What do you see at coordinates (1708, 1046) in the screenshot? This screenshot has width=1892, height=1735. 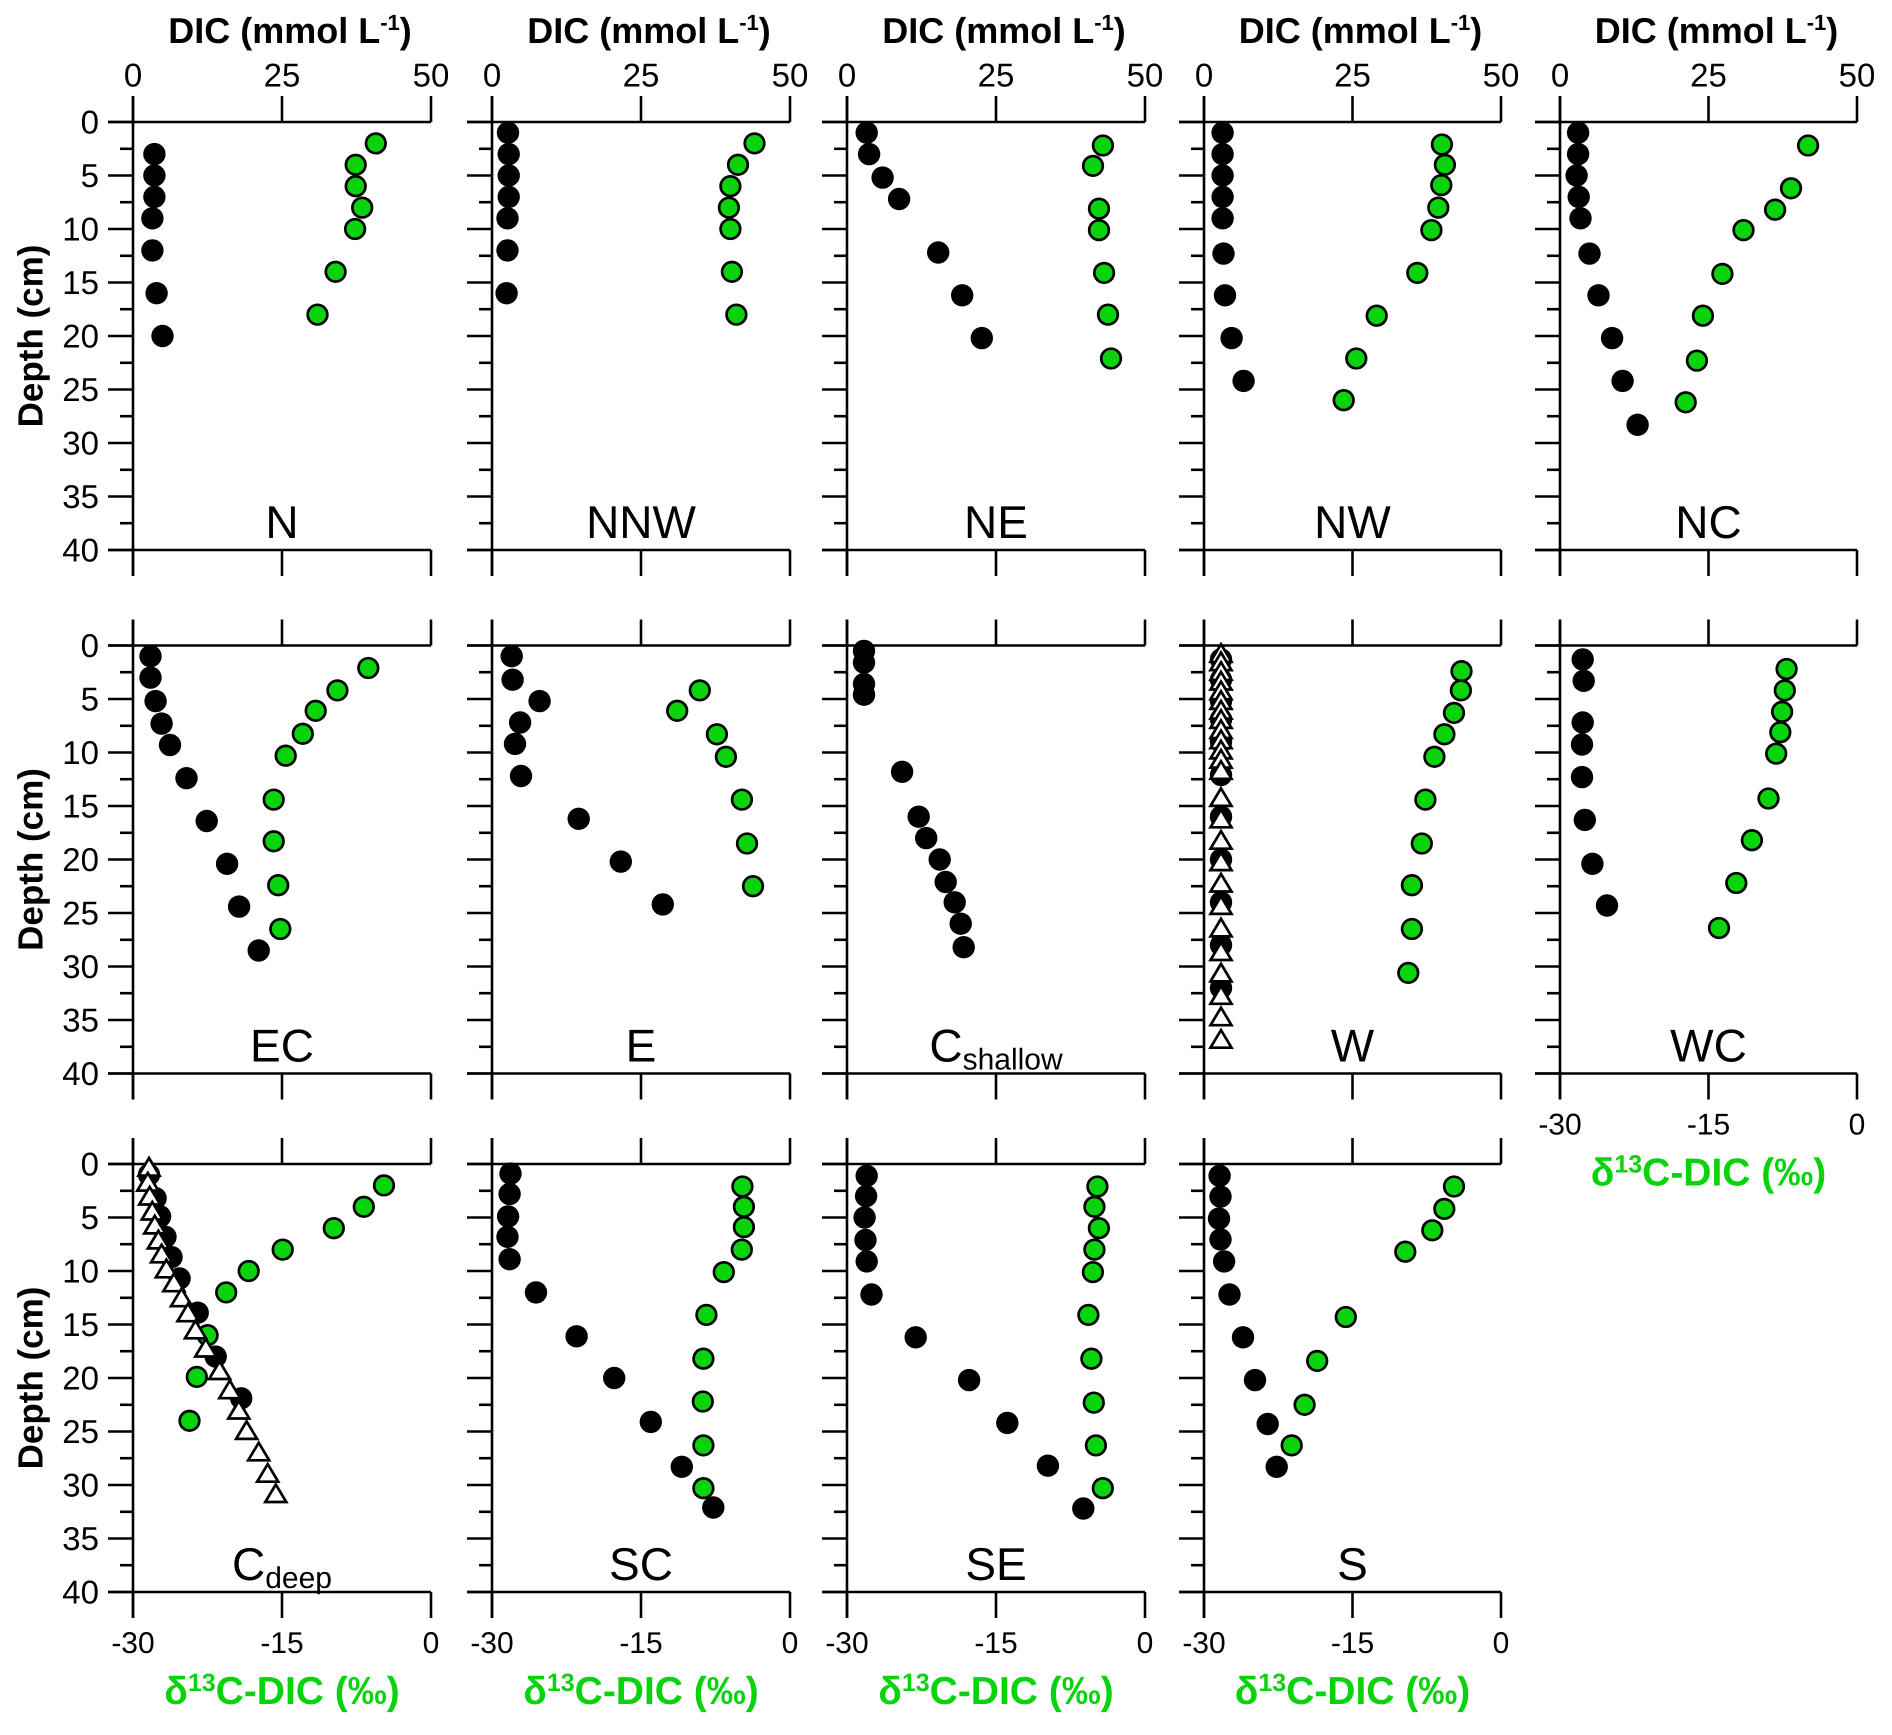 I see `svg-text: WC` at bounding box center [1708, 1046].